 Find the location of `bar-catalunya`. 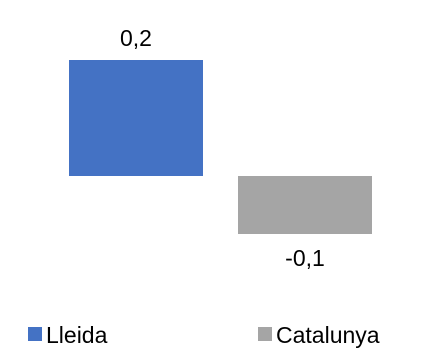

bar-catalunya is located at coordinates (305, 205).